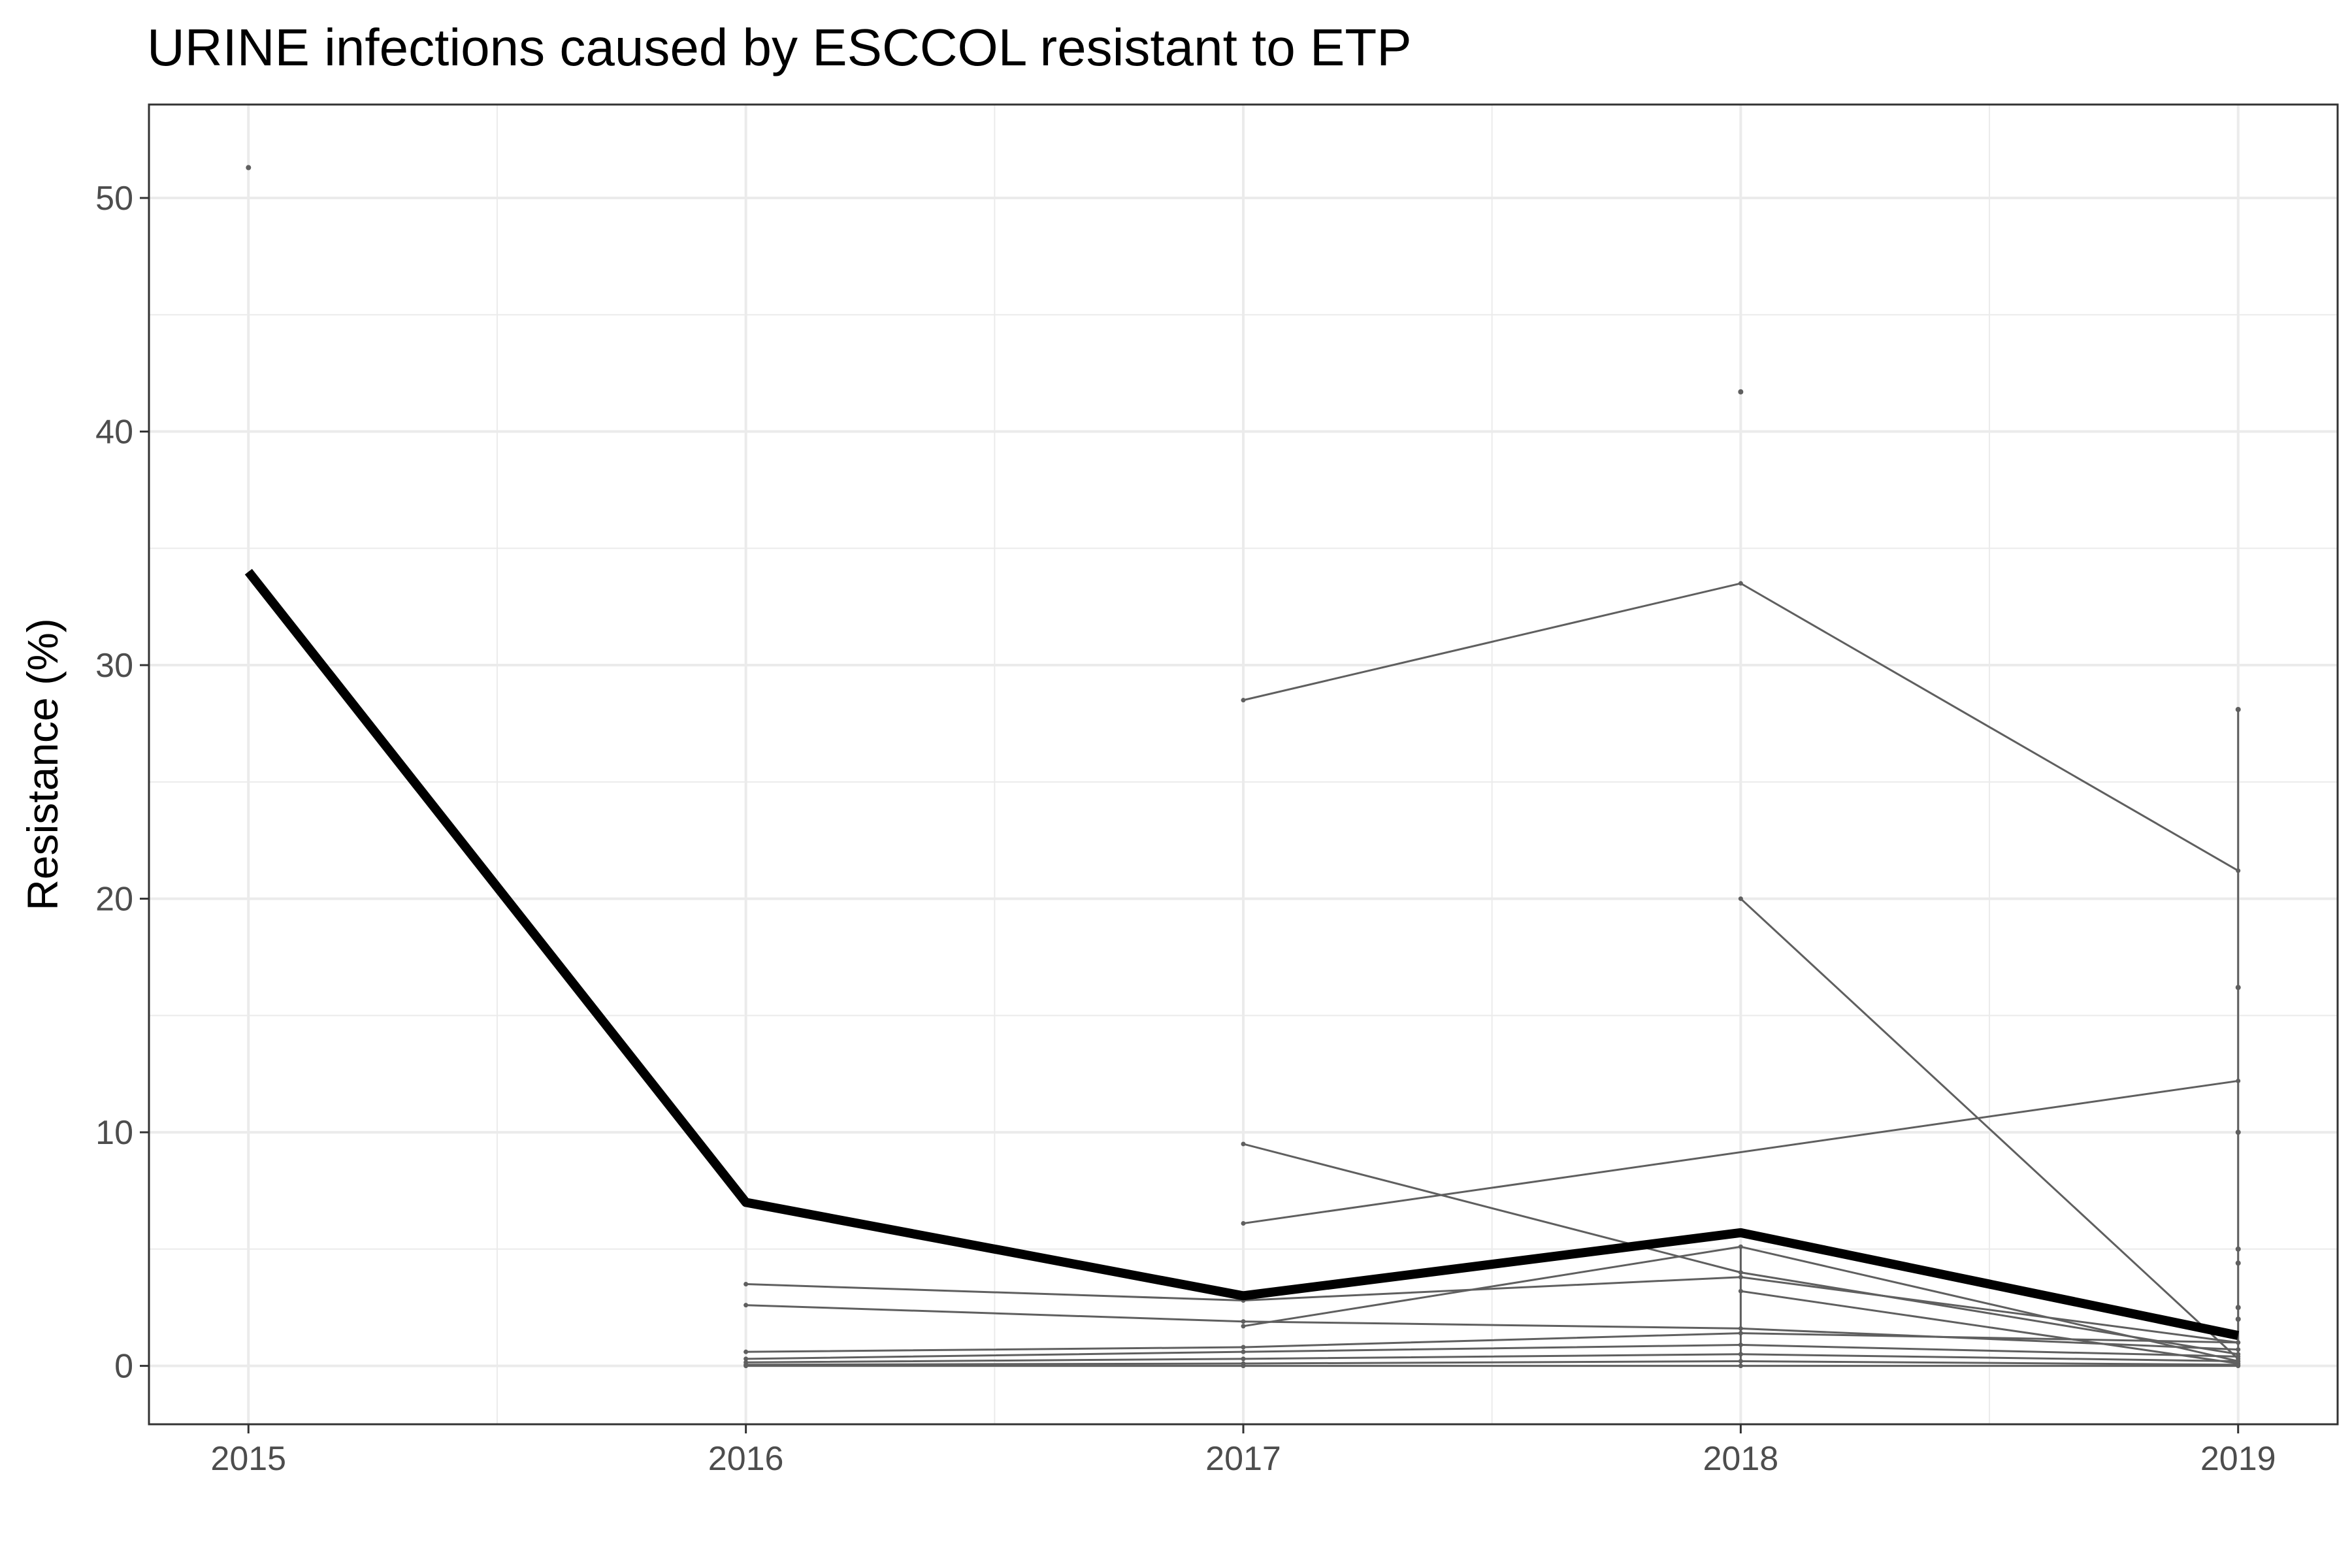 The width and height of the screenshot is (2352, 1568). What do you see at coordinates (114, 199) in the screenshot?
I see `y-tick-label: 50` at bounding box center [114, 199].